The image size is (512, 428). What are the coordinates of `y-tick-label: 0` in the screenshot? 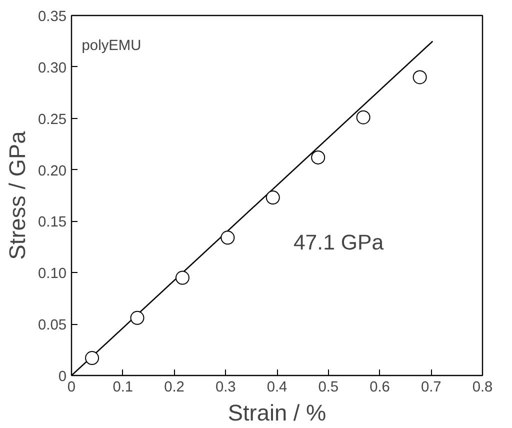 It's located at (62, 377).